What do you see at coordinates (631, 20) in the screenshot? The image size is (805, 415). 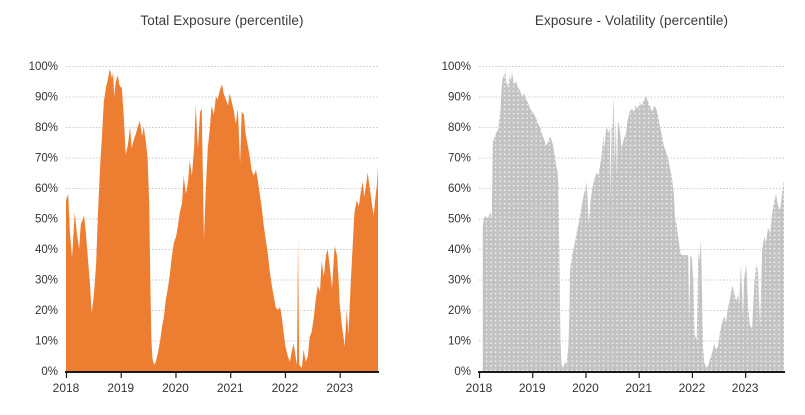 I see `chart-title-exposure-volatility: Exposure - Volatility (percentile)` at bounding box center [631, 20].